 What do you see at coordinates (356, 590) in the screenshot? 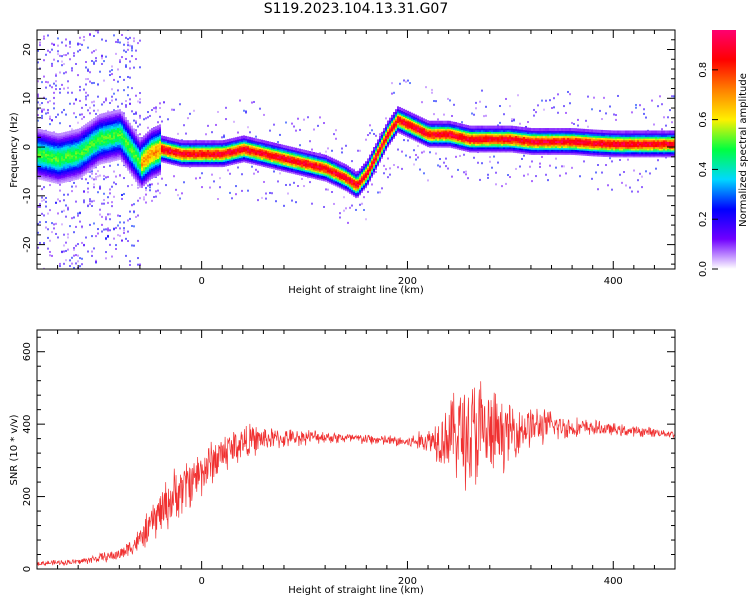
I see `snr-x-axis-label: Height of straight line (km)` at bounding box center [356, 590].